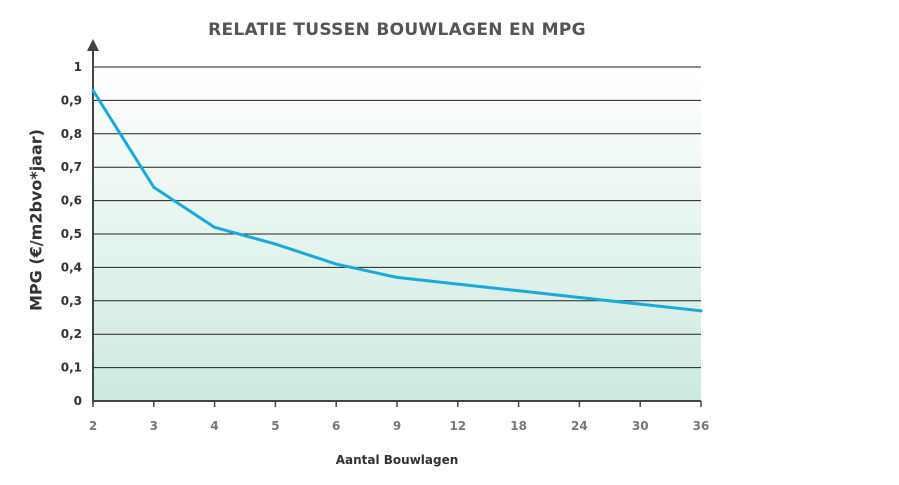 The image size is (899, 485). I want to click on x-axis-label: Aantal Bouwlagen, so click(397, 460).